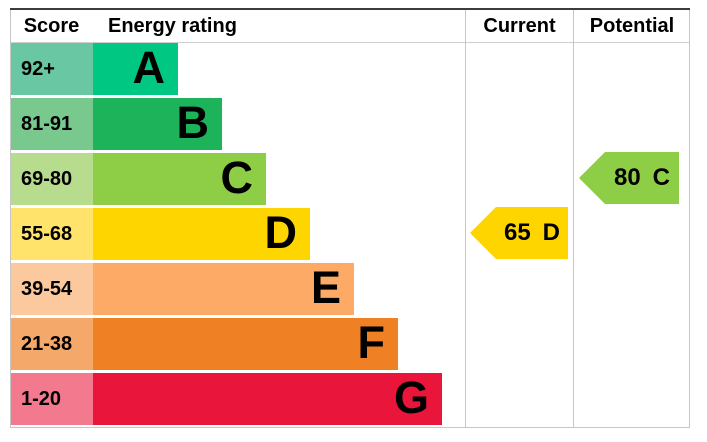 Image resolution: width=707 pixels, height=442 pixels. What do you see at coordinates (201, 234) in the screenshot?
I see `band-bar-d: D` at bounding box center [201, 234].